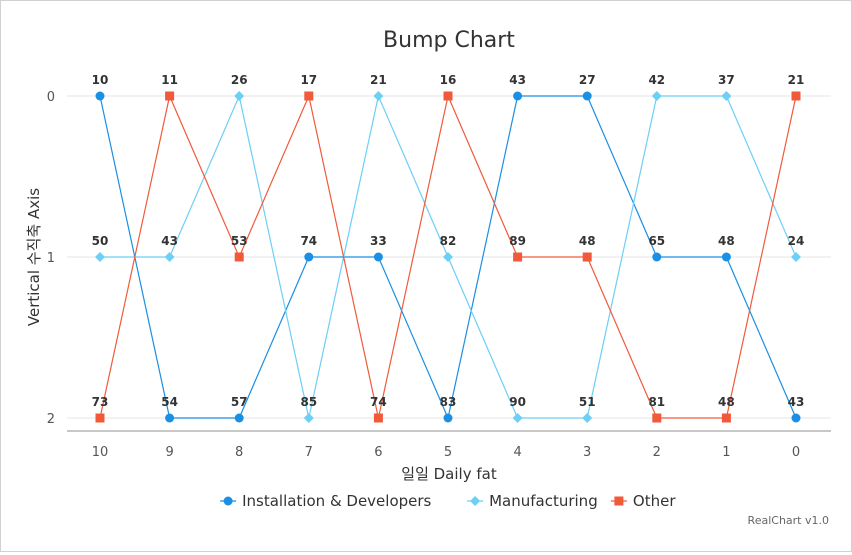 The image size is (852, 555). What do you see at coordinates (378, 452) in the screenshot?
I see `x-tick-label: 6` at bounding box center [378, 452].